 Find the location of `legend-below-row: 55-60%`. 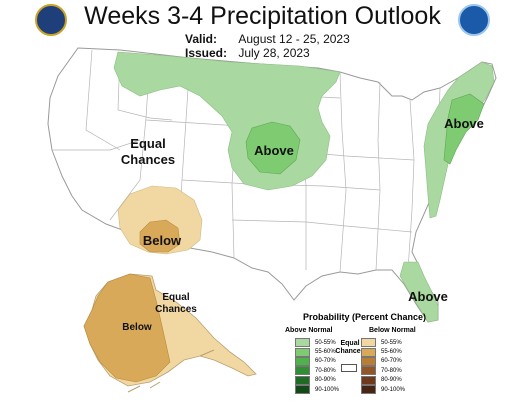

legend-below-row: 55-60% is located at coordinates (383, 352).